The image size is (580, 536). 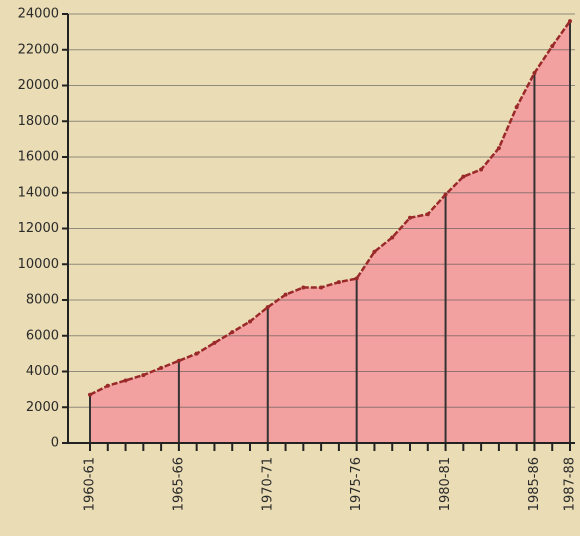 What do you see at coordinates (38, 264) in the screenshot?
I see `y-tick-label: 10000` at bounding box center [38, 264].